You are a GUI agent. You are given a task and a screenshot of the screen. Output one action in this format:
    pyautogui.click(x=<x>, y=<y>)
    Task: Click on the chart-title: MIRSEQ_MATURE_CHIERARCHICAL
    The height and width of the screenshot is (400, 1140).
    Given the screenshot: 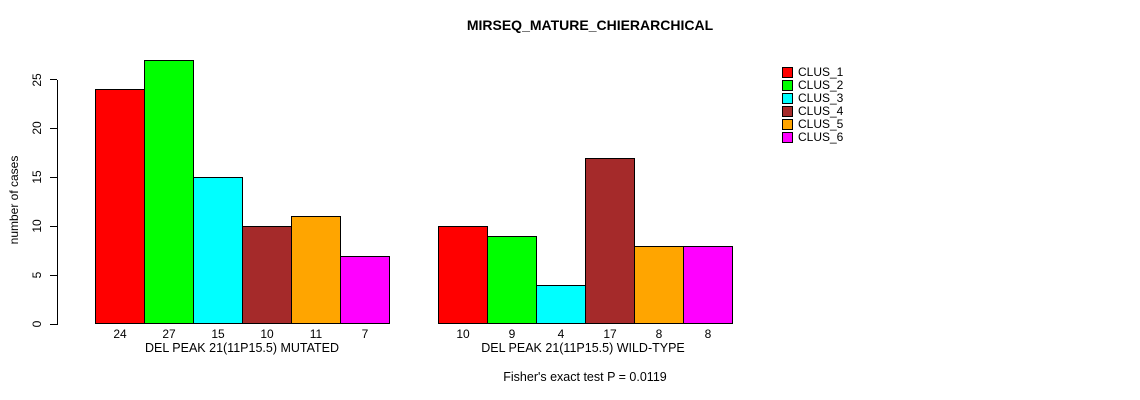 What is the action you would take?
    pyautogui.click(x=590, y=25)
    